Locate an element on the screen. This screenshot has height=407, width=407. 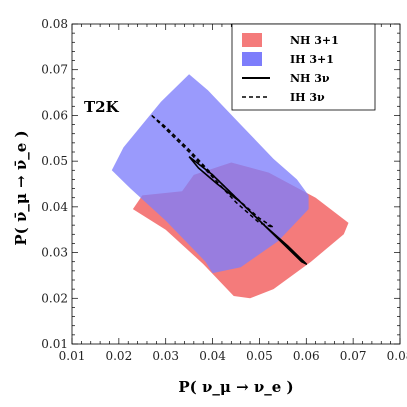
legend-swatch-ih-3plus1 is located at coordinates (252, 59).